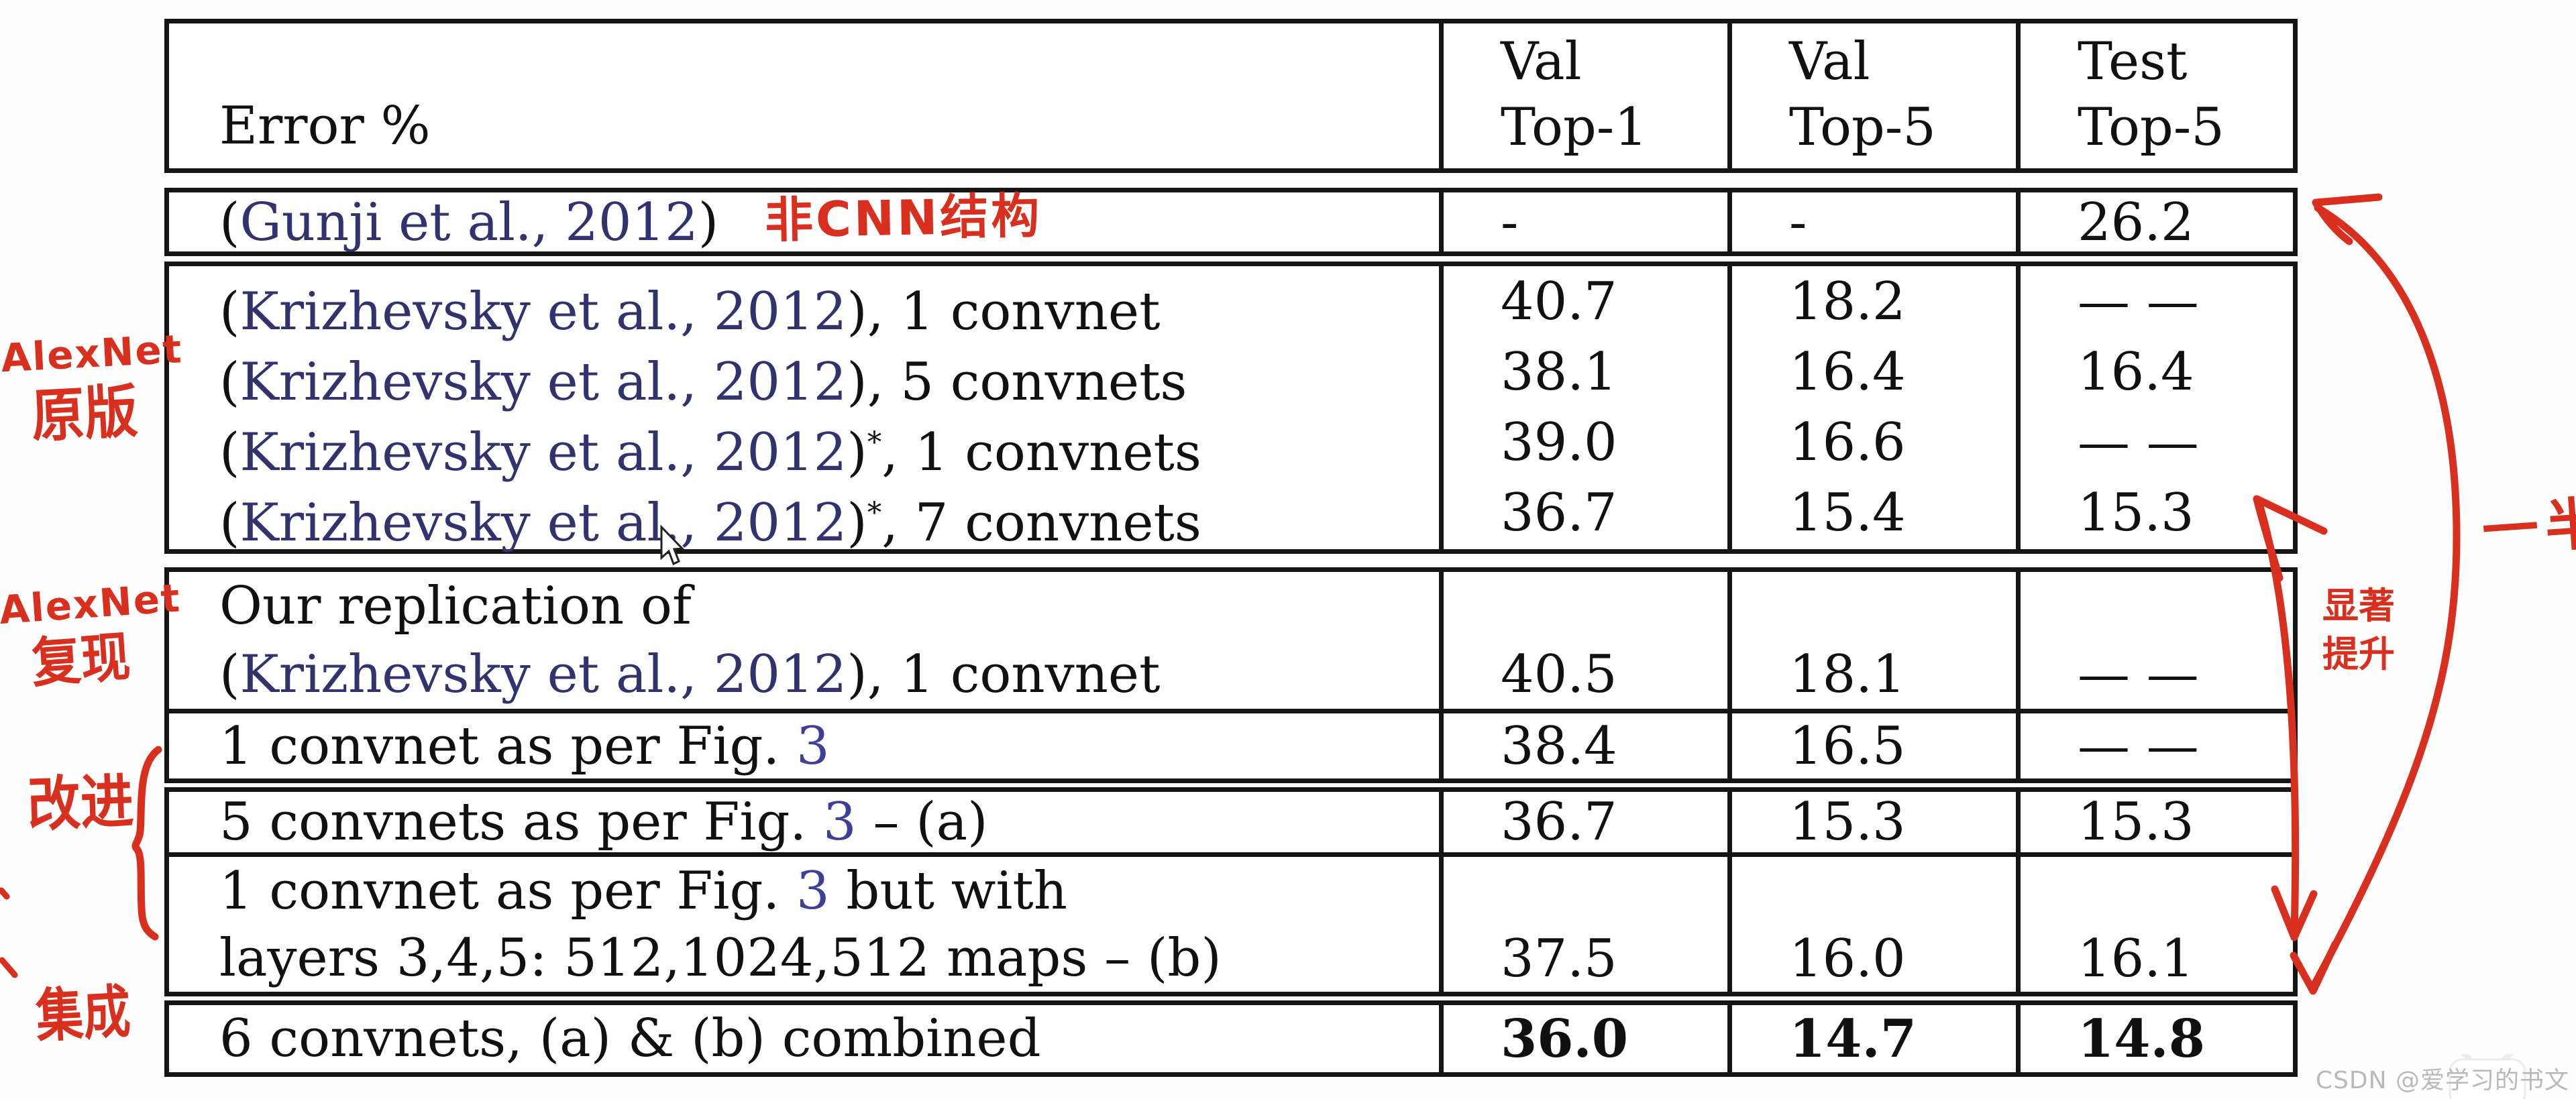  Describe the element at coordinates (903, 218) in the screenshot. I see `annotation-non-cnn: 非CNN结构` at that location.